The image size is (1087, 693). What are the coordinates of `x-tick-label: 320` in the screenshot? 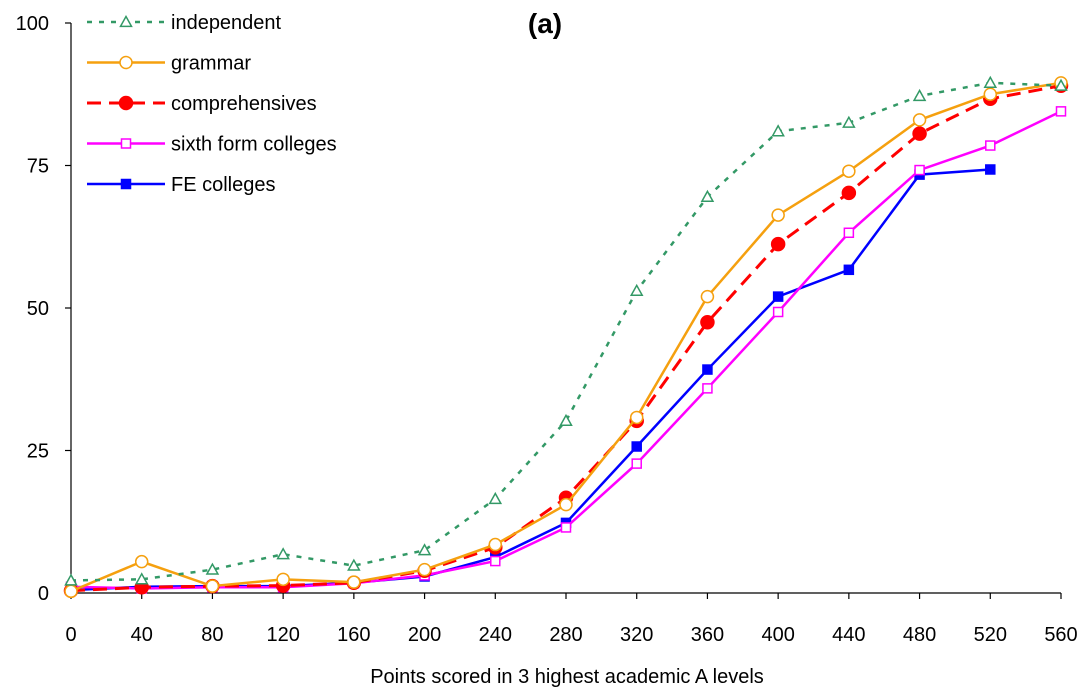 It's located at (636, 635).